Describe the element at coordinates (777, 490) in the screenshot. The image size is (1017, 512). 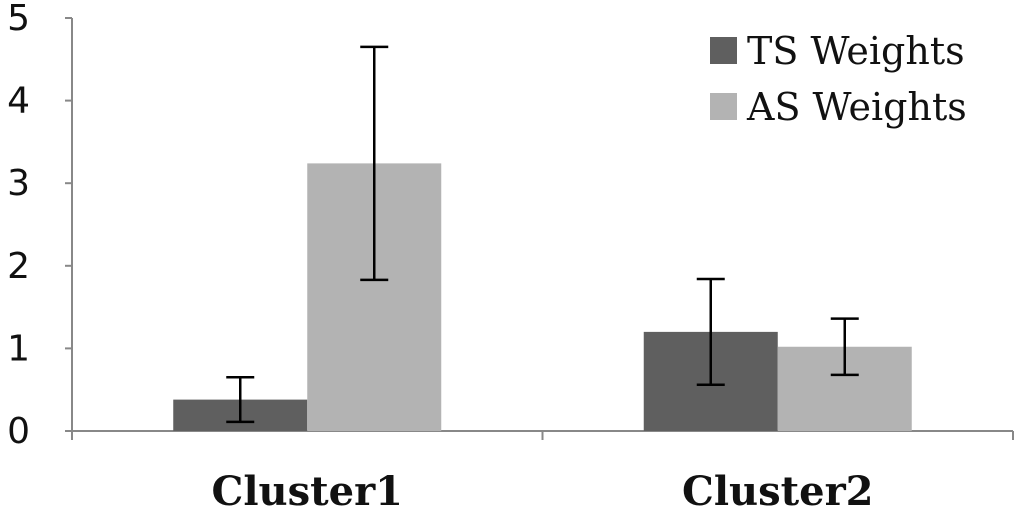
I see `x-category-label: Cluster2` at that location.